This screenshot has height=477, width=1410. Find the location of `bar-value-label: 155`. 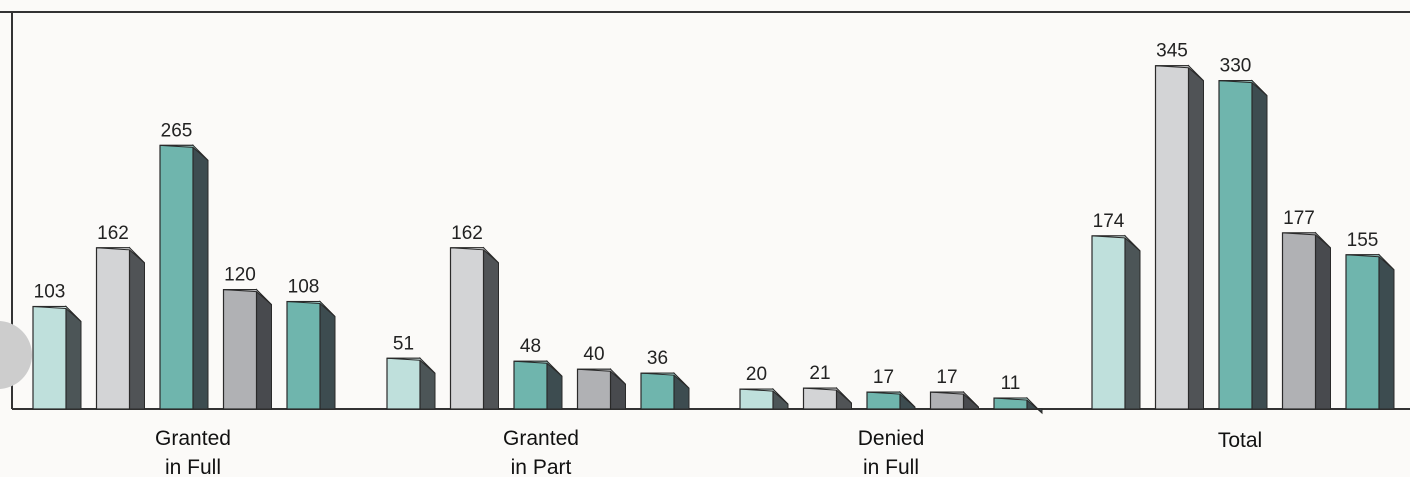

bar-value-label: 155 is located at coordinates (1363, 240).